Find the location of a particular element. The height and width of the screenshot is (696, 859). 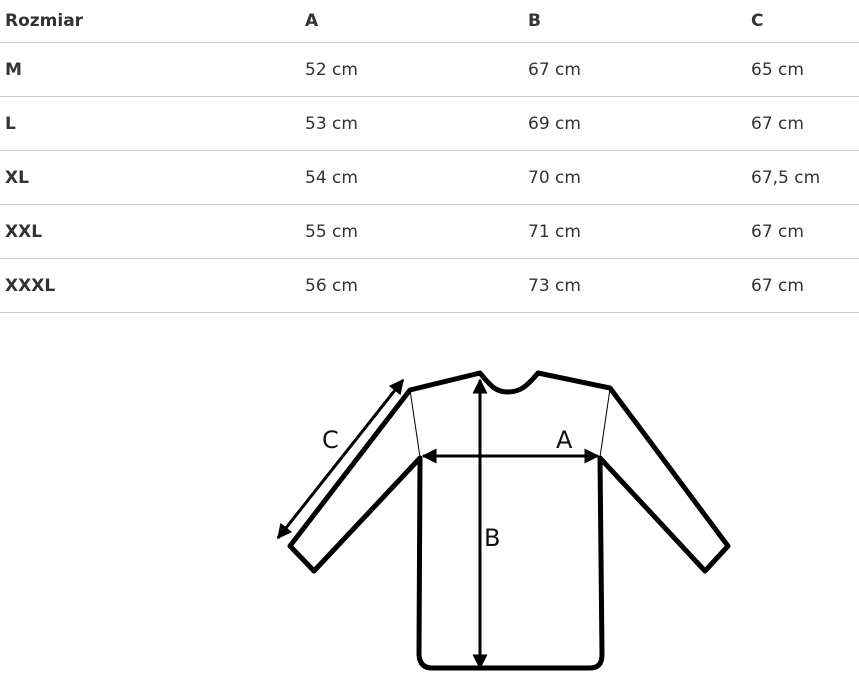

table-row: L 53 cm 69 cm 67 cm is located at coordinates (429, 123).